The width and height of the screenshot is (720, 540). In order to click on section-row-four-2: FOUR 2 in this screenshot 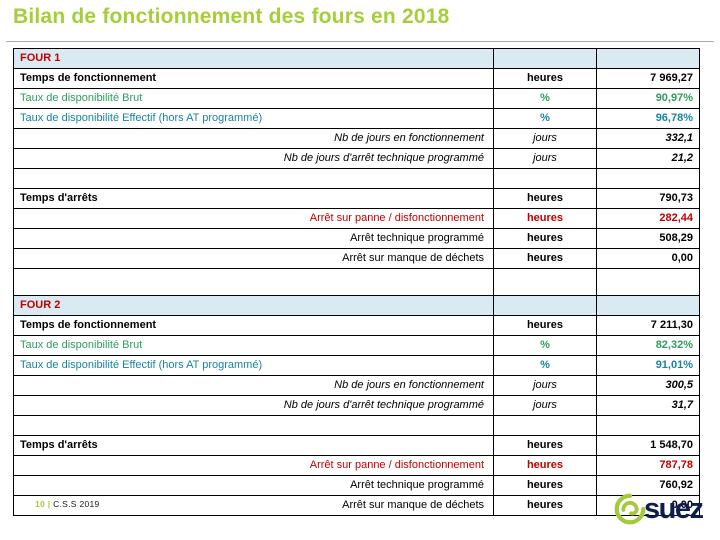, I will do `click(356, 305)`.